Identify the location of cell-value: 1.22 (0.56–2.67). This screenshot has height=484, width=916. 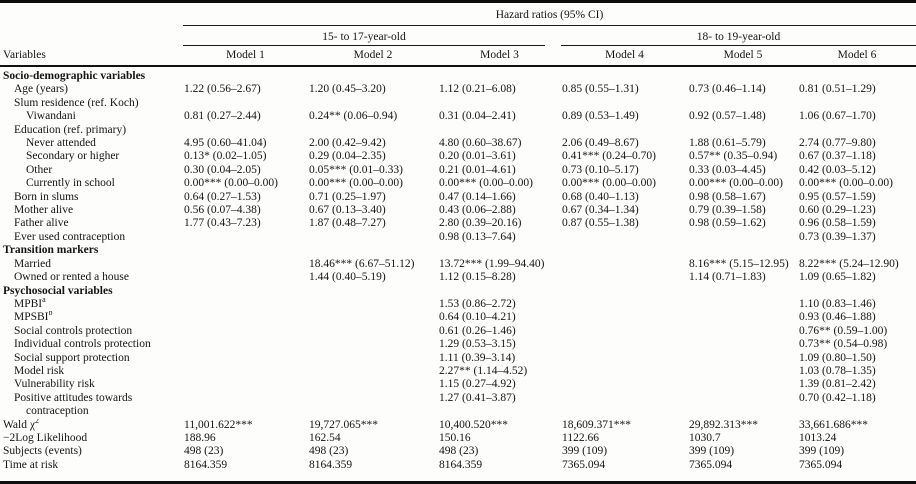
(222, 89).